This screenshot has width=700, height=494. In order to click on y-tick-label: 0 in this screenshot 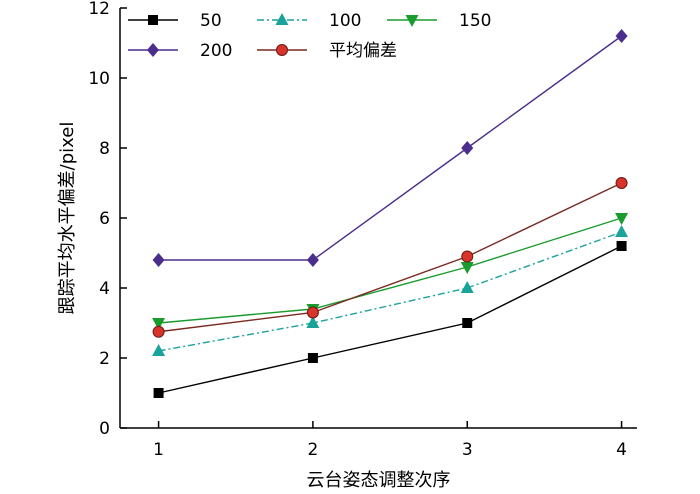, I will do `click(104, 429)`.